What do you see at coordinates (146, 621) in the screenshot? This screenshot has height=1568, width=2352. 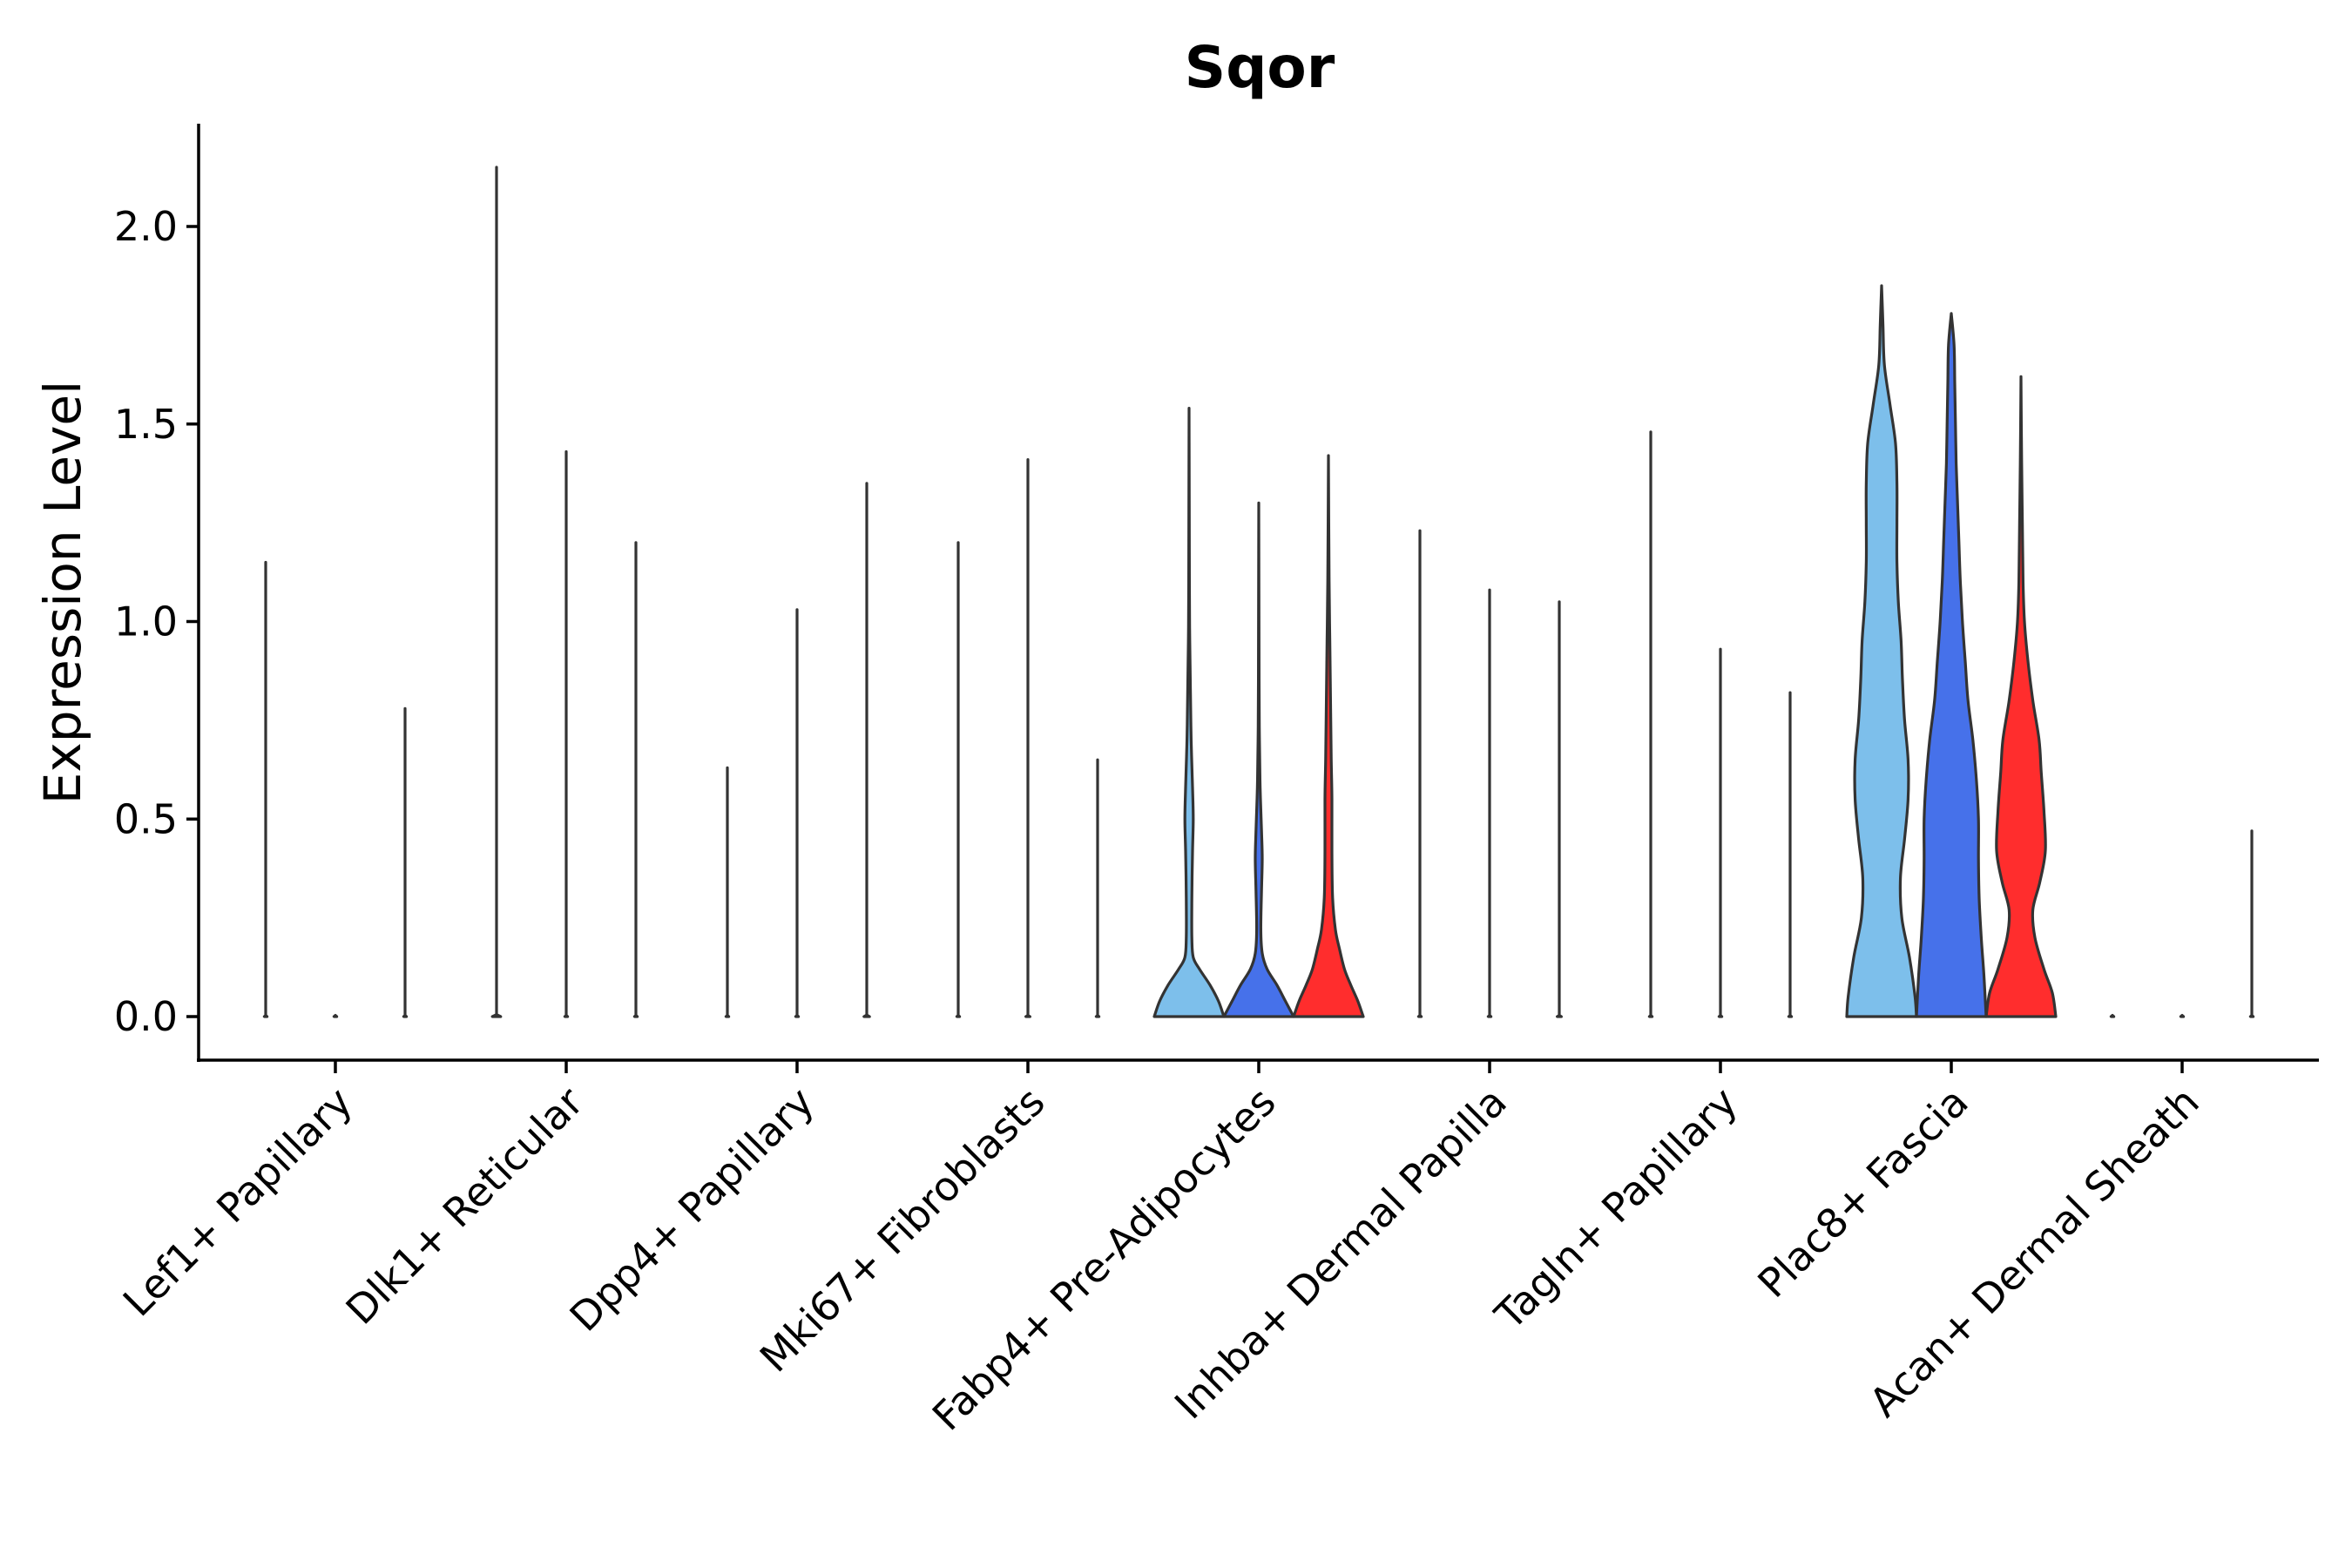 I see `y-tick-label: 1.0` at bounding box center [146, 621].